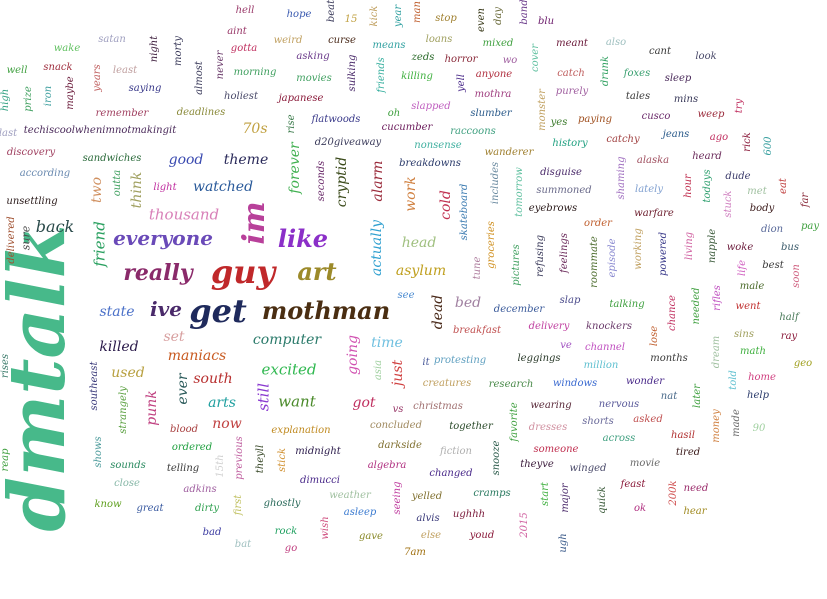 Image resolution: width=827 pixels, height=599 pixels. Describe the element at coordinates (524, 12) in the screenshot. I see `cloud-word: band` at that location.